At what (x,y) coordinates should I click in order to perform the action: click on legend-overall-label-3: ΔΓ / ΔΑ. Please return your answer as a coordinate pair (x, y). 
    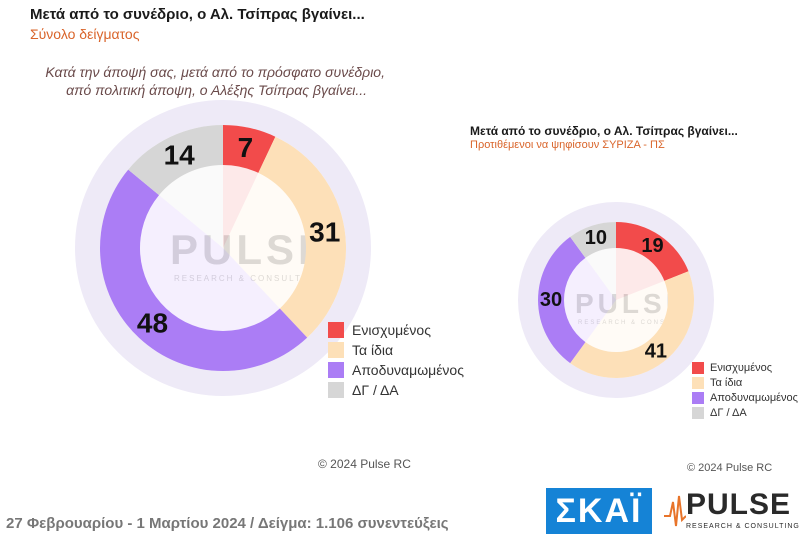
    Looking at the image, I should click on (375, 390).